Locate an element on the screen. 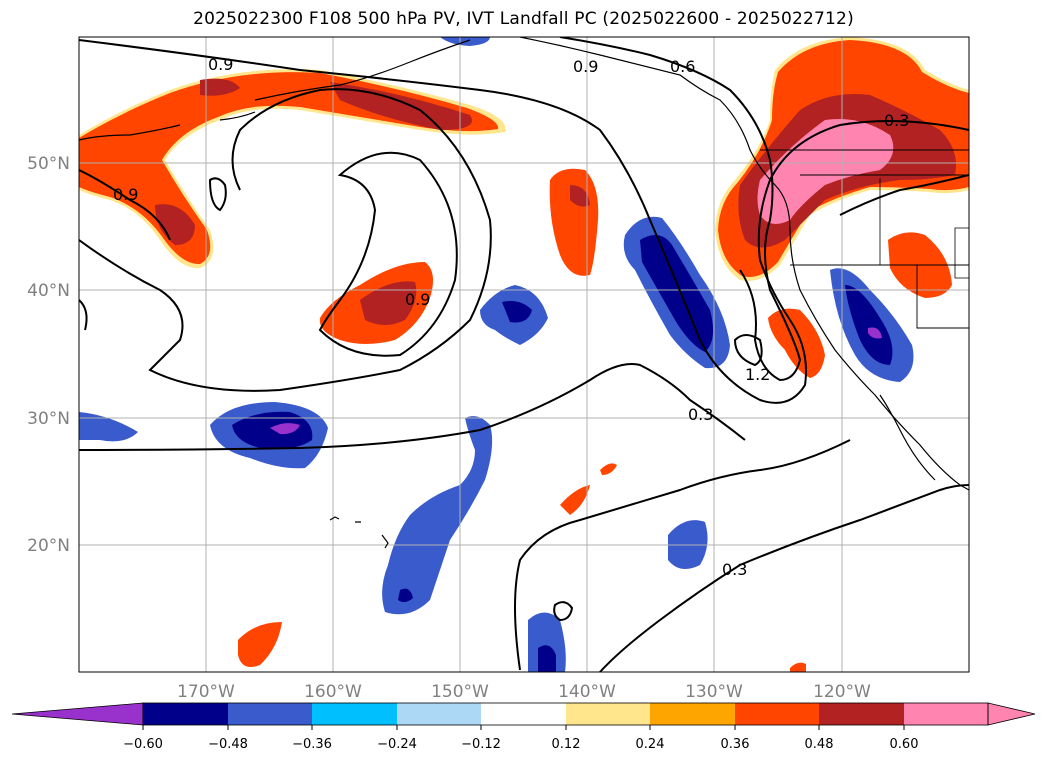 The image size is (1047, 765). colorbar-tick-label: 0.48 is located at coordinates (819, 744).